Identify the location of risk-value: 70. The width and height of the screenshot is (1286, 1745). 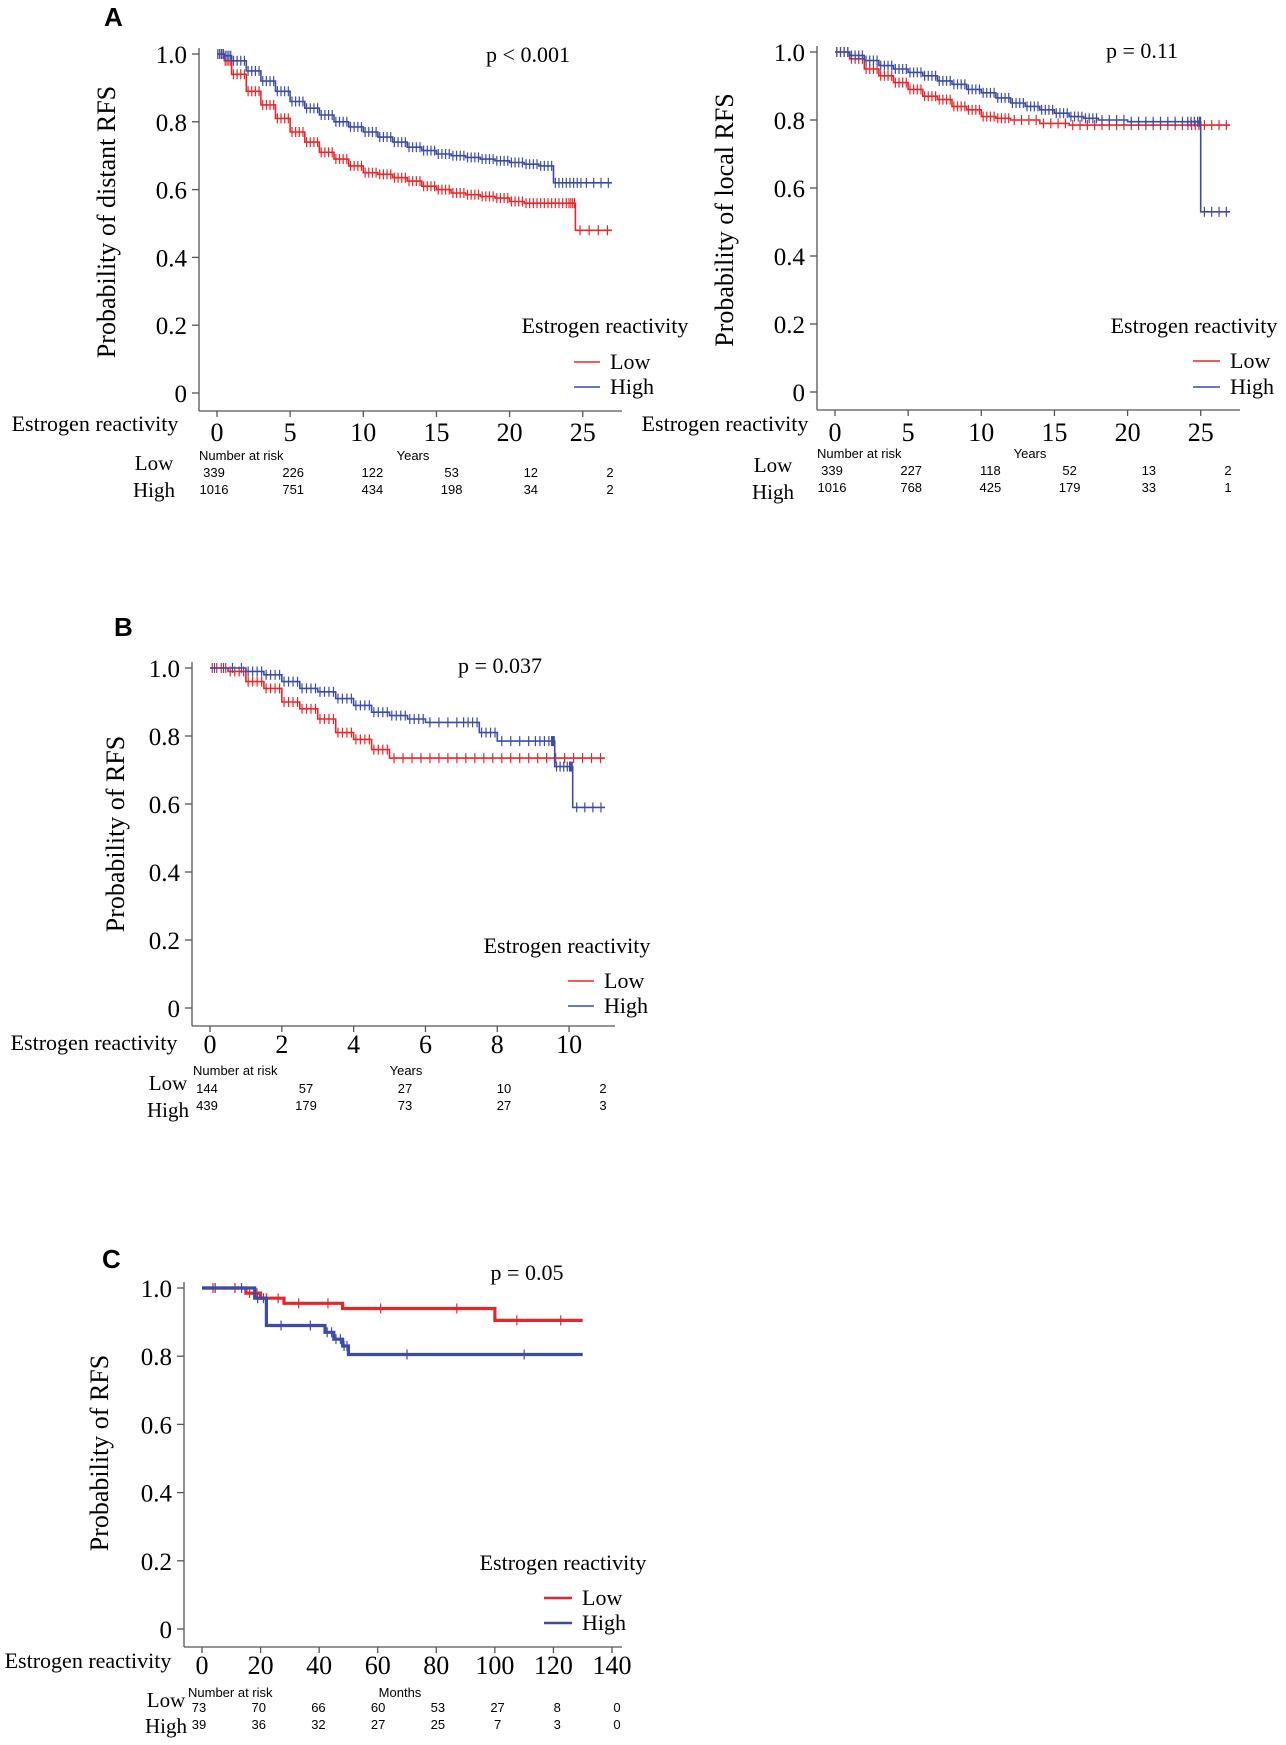
(258, 1707).